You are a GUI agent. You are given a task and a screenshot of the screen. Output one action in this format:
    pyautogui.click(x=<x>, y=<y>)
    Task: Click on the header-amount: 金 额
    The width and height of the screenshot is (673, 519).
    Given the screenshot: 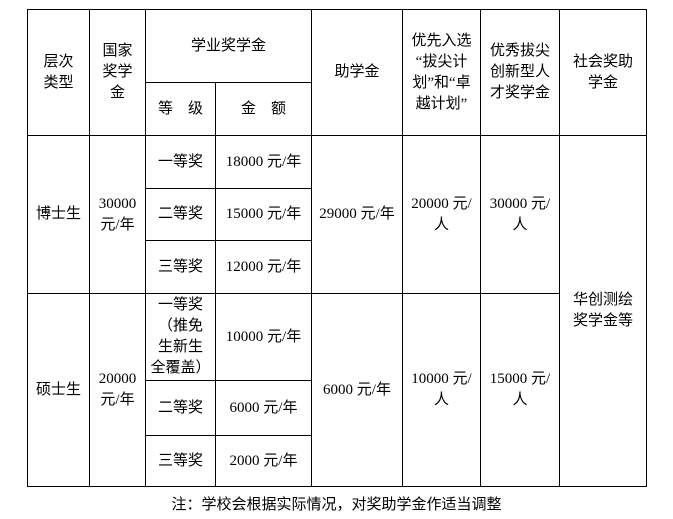 What is the action you would take?
    pyautogui.click(x=263, y=109)
    